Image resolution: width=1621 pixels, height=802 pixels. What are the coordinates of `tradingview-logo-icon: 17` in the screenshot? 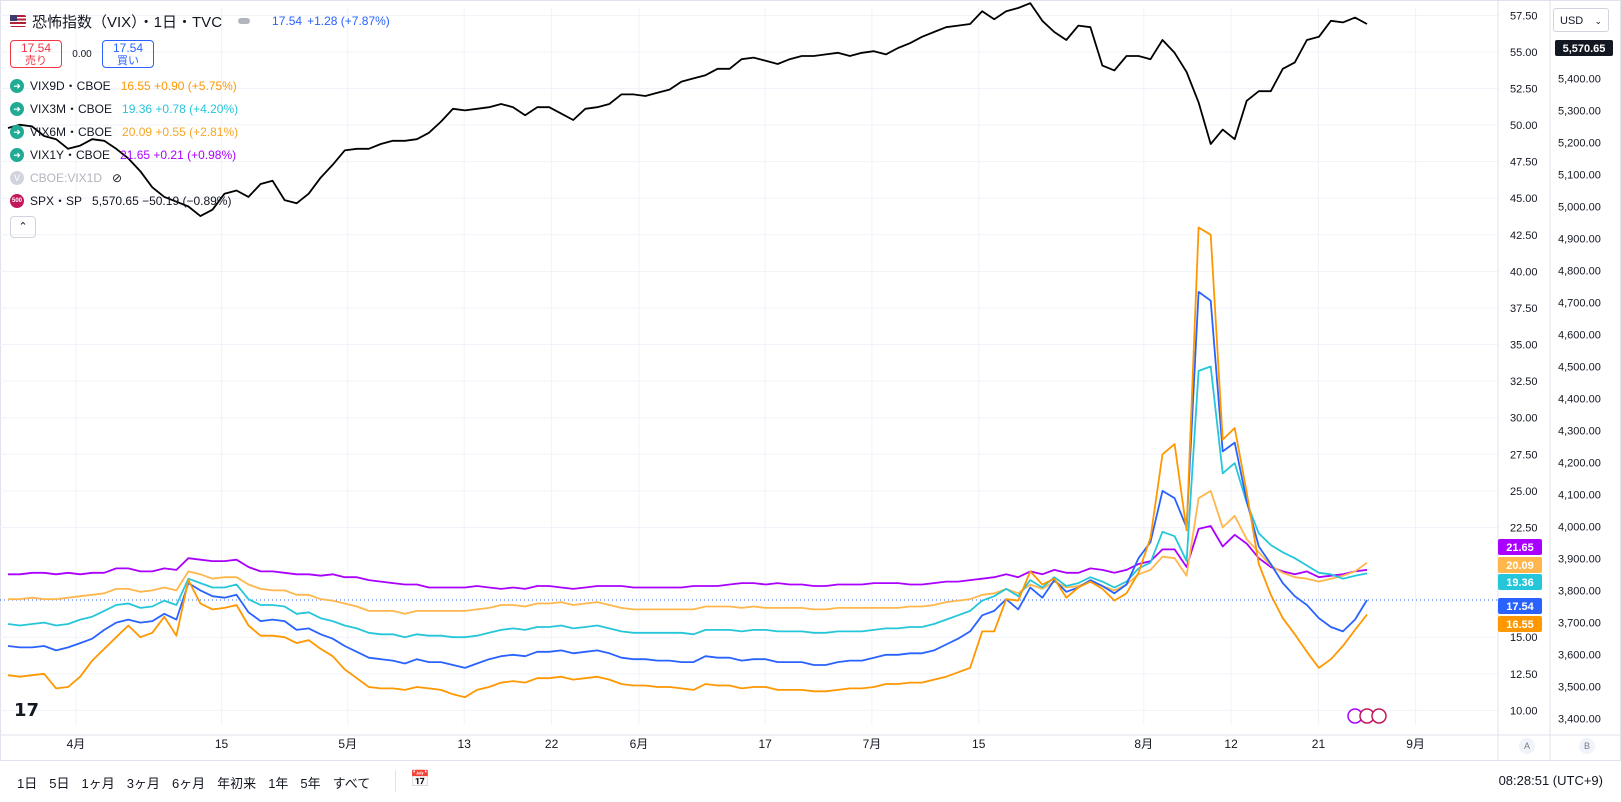 It's located at (27, 710).